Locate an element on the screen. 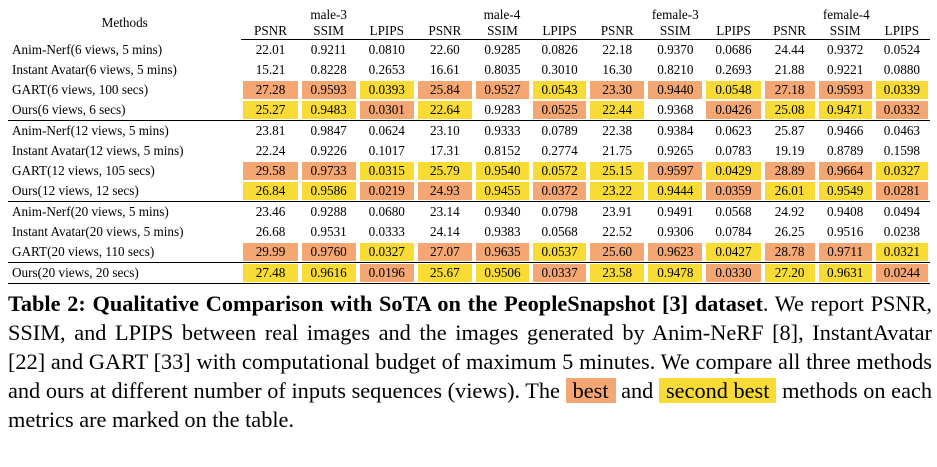  metric-value-cell: 23.10 is located at coordinates (444, 130).